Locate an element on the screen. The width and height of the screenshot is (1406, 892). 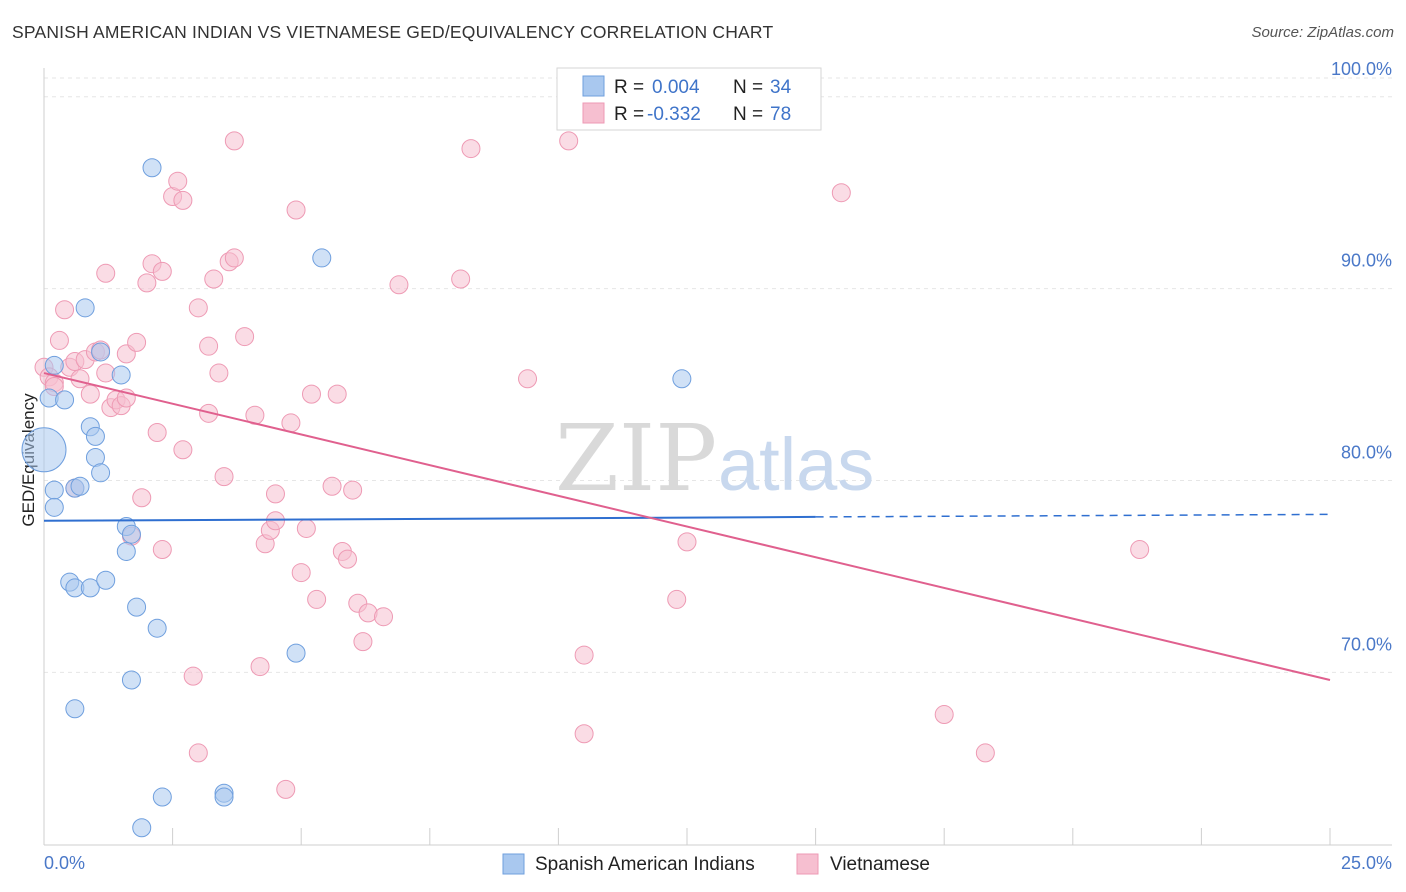
legend-n-value-blue: 34 is located at coordinates (781, 87).